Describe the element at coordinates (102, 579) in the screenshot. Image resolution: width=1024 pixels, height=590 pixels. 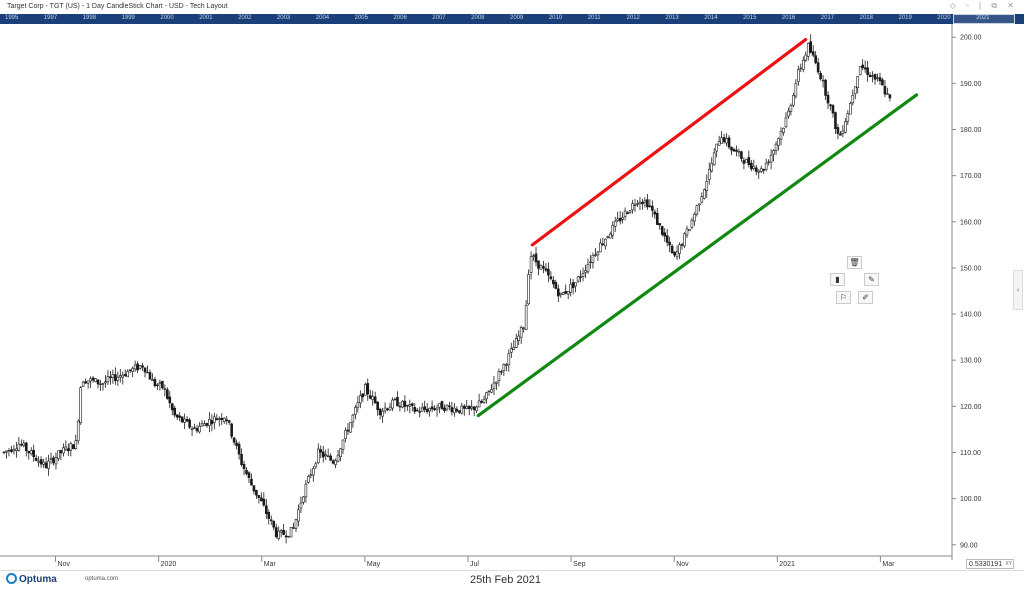
I see `site-link: optuma.com` at that location.